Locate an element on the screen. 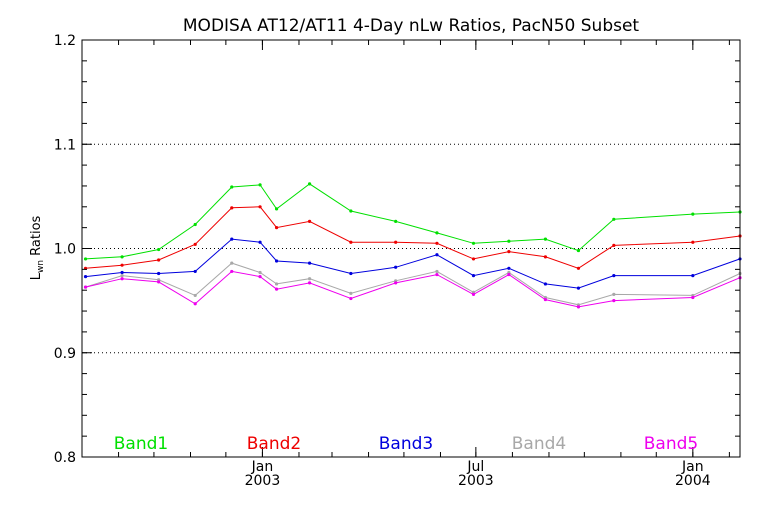  y-tick-label: 0.9 is located at coordinates (65, 354).